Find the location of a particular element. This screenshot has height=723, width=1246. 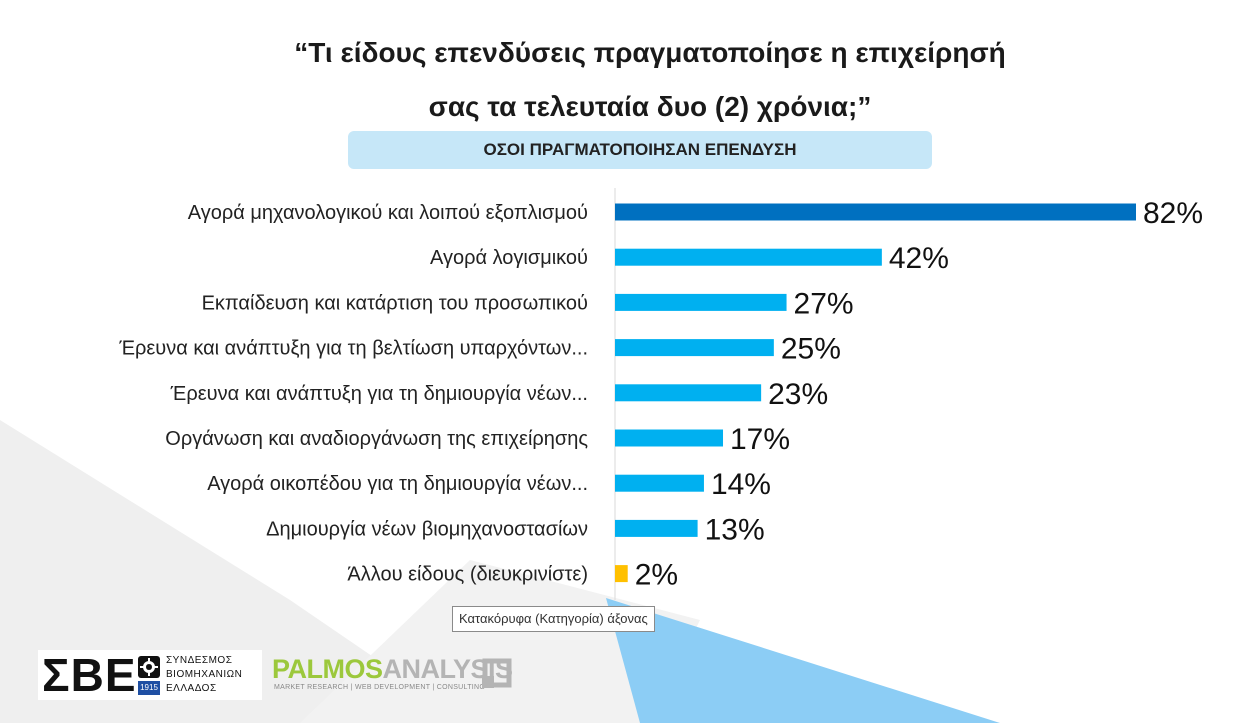

category-label-2: Αγορά λογισμικού is located at coordinates (509, 258).